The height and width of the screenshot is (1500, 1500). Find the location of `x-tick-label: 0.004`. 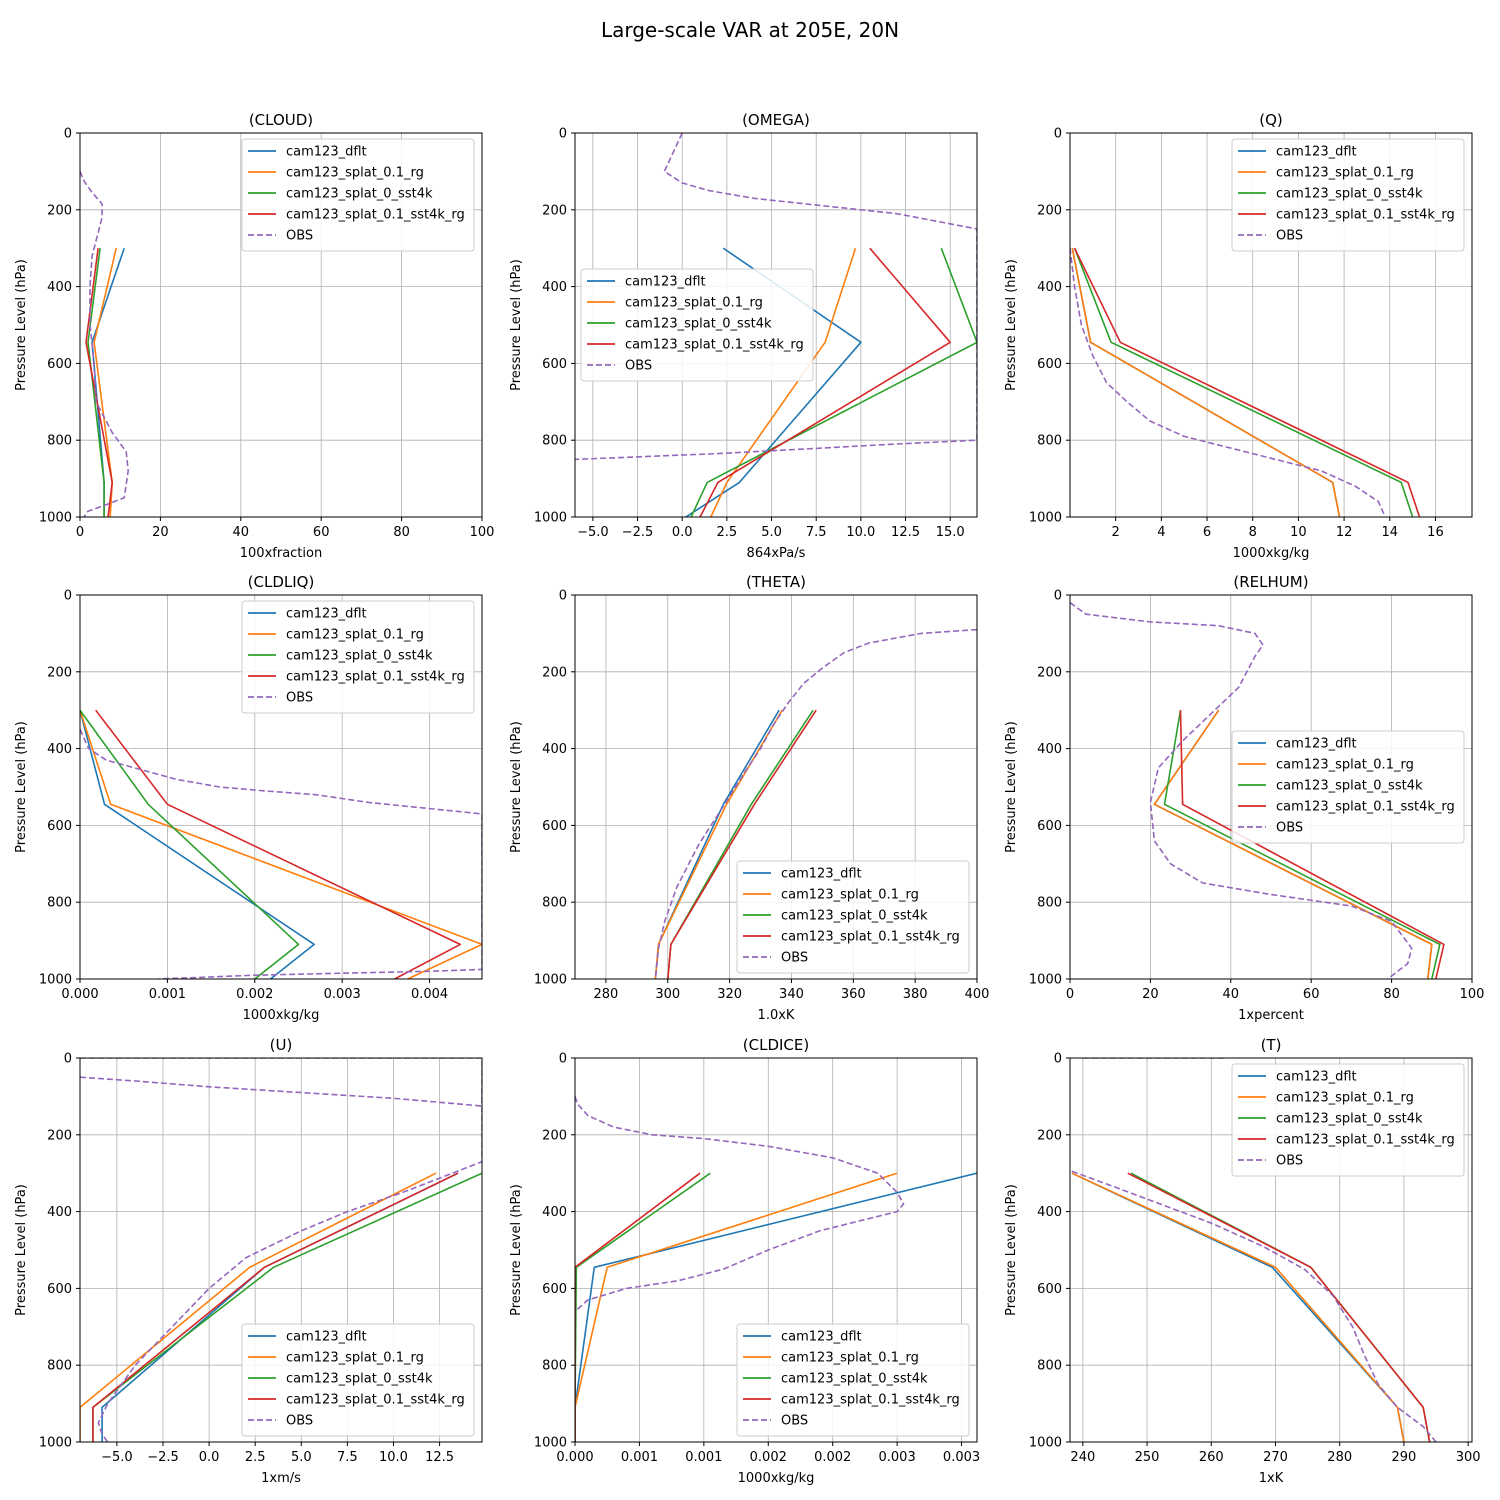

x-tick-label: 0.004 is located at coordinates (429, 994).